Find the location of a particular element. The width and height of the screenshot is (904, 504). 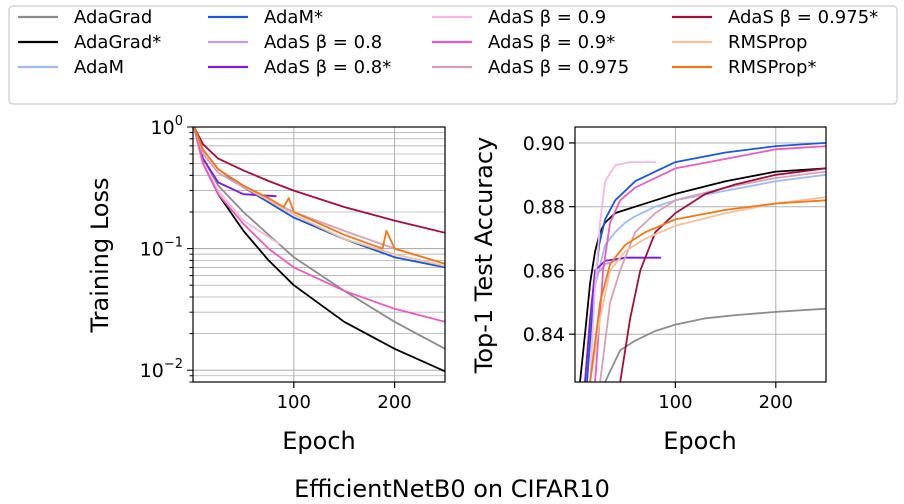

loss-ylabel: Training Loss is located at coordinates (100, 256).